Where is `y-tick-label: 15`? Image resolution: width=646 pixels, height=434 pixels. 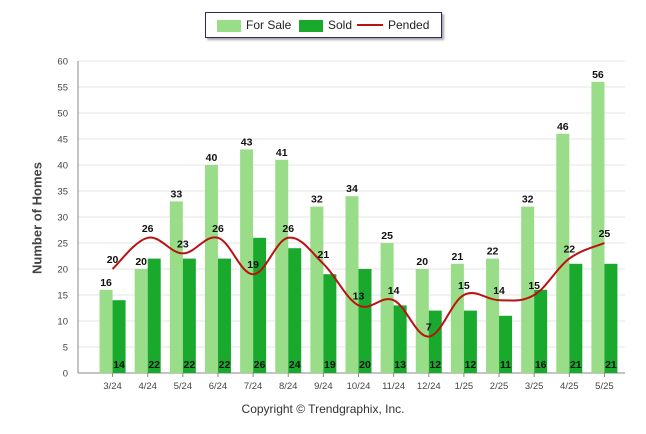 y-tick-label: 15 is located at coordinates (62, 296).